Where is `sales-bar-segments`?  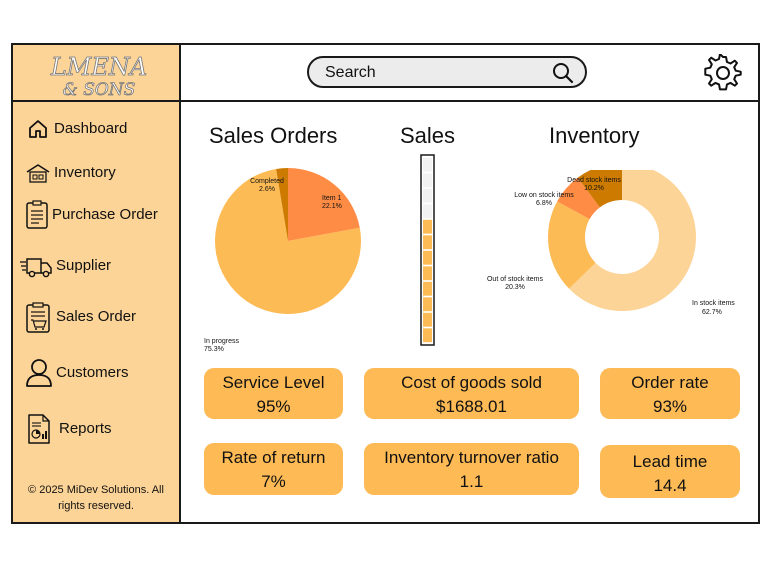 sales-bar-segments is located at coordinates (427, 250).